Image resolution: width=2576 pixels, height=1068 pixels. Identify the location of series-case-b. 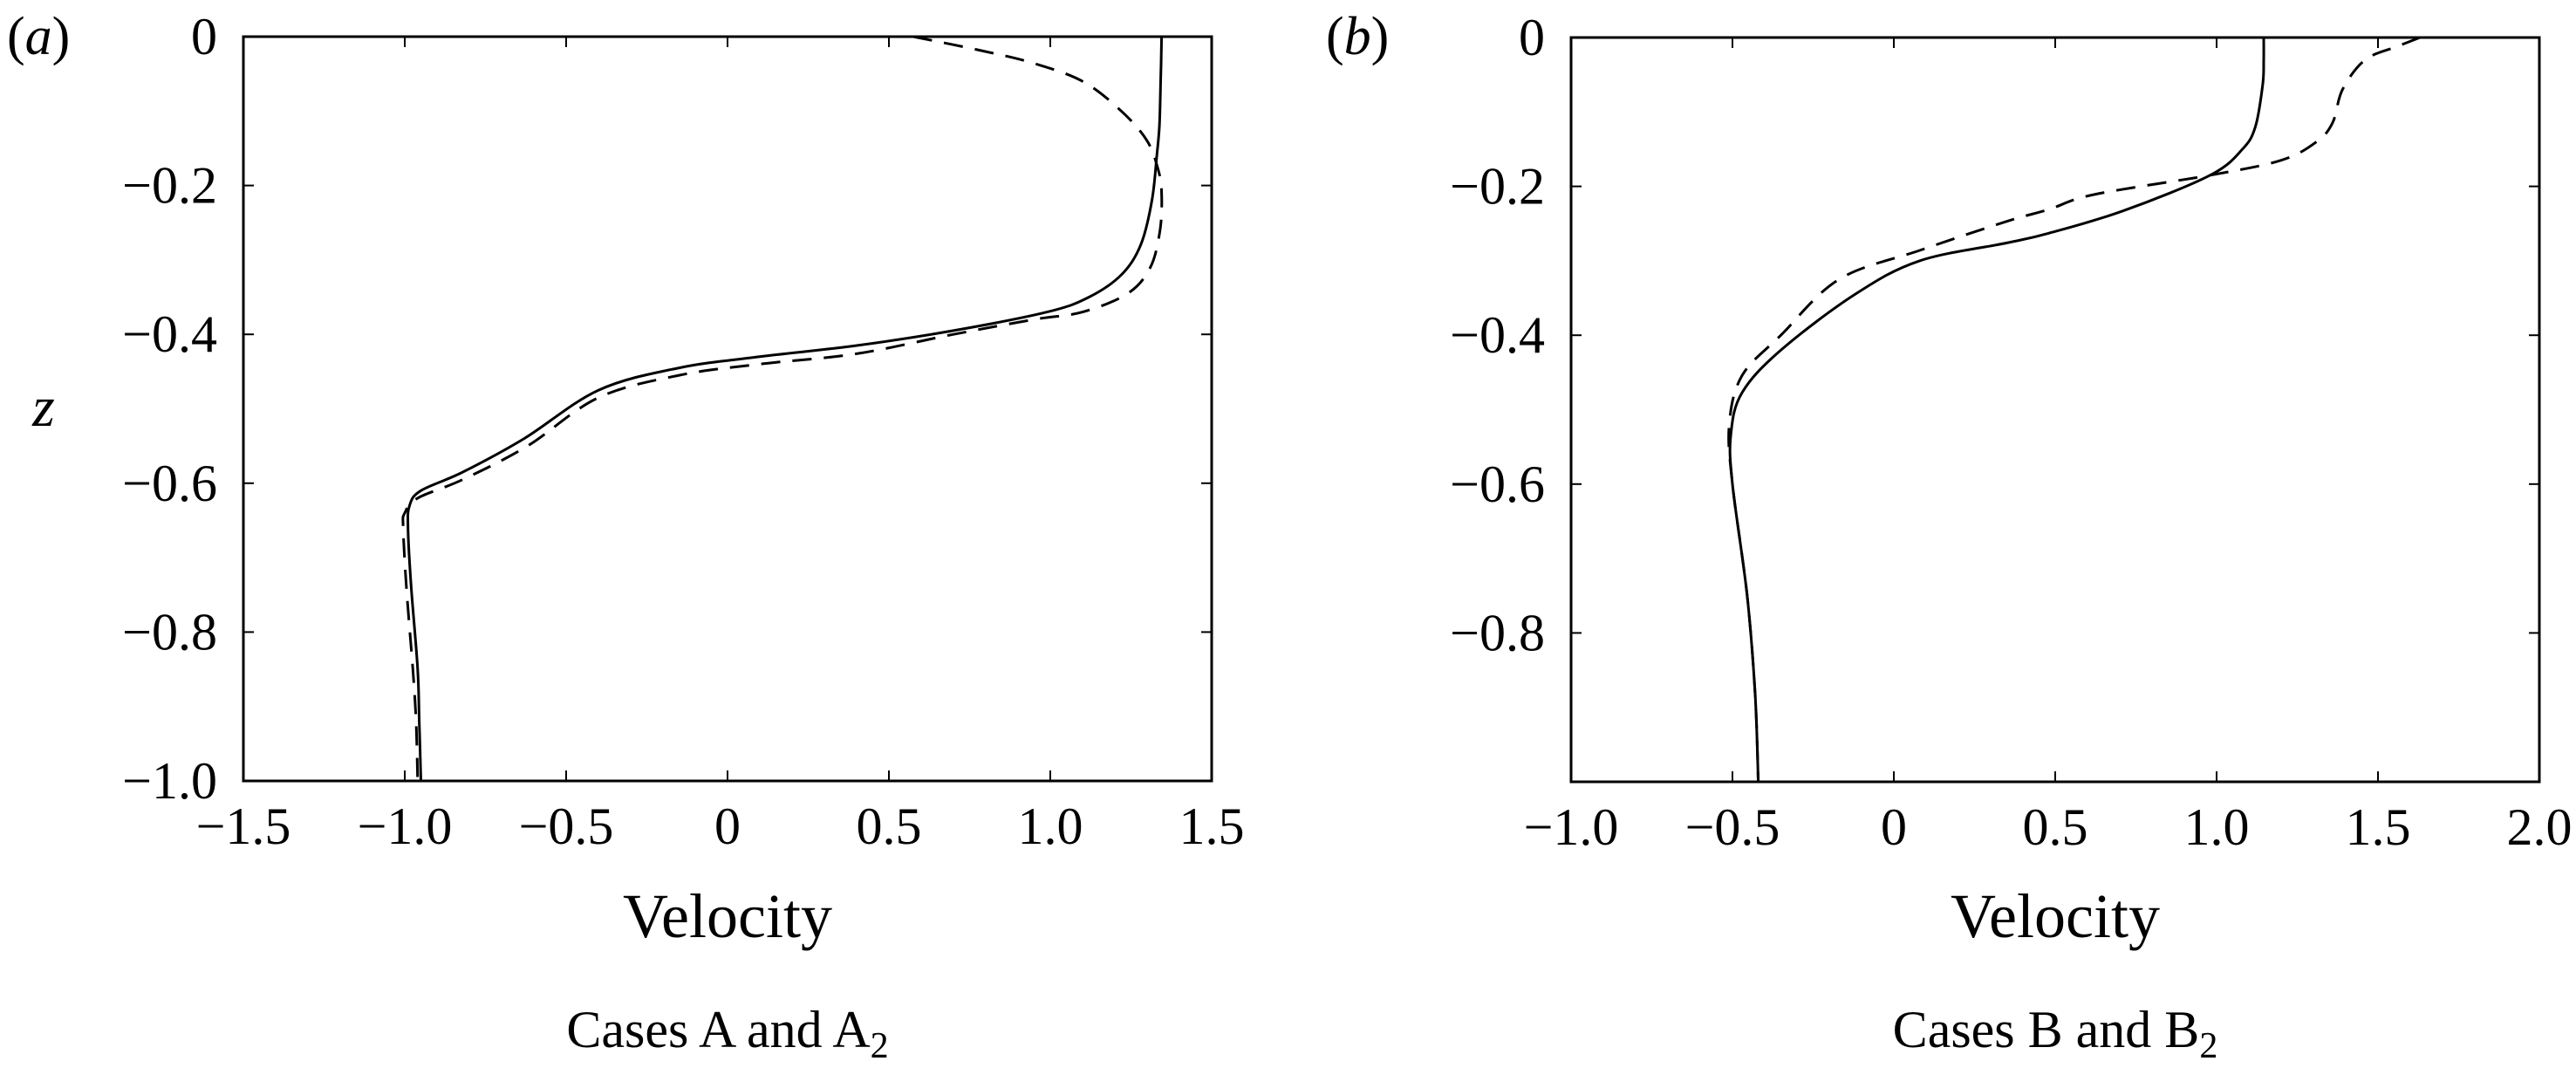
(1997, 410).